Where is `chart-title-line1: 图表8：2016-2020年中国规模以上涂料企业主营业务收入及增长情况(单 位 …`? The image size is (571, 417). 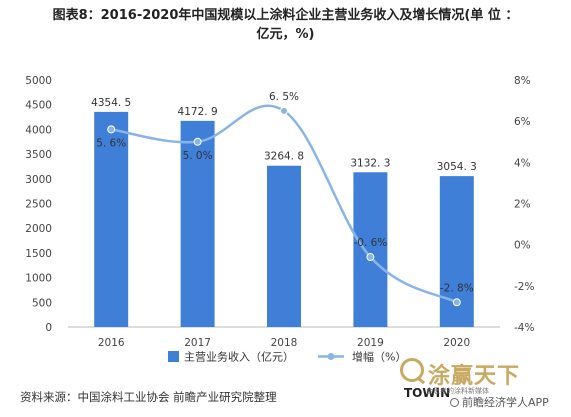
chart-title-line1: 图表8：2016-2020年中国规模以上涂料企业主营业务收入及增长情况(单 位 … is located at coordinates (285, 15).